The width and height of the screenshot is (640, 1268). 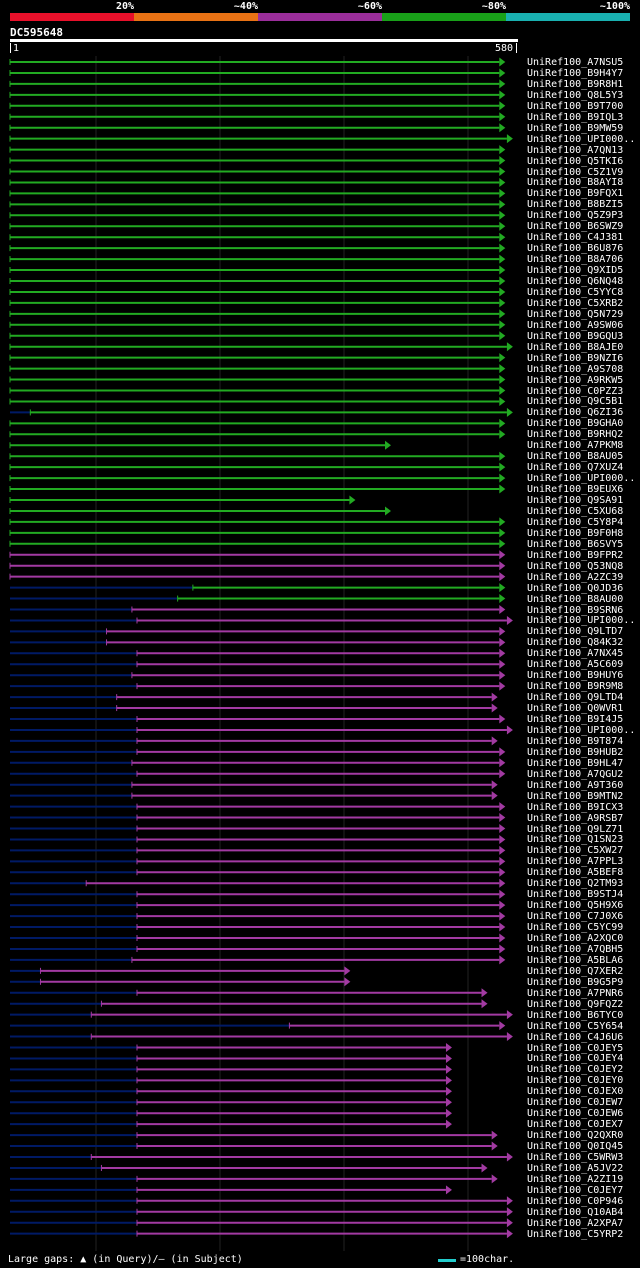 I want to click on hit-label: UniRef100_B9NZI6, so click(x=575, y=358).